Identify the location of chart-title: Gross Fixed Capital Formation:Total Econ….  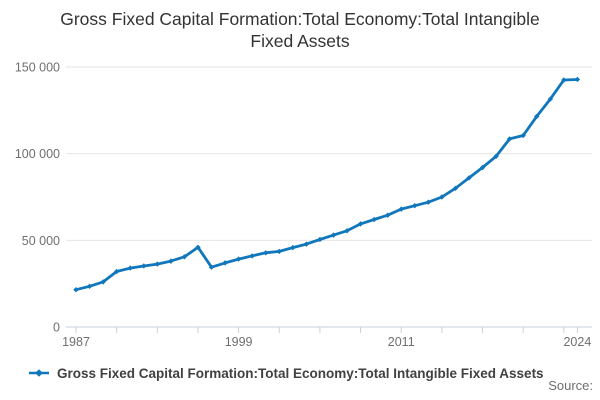
(300, 30).